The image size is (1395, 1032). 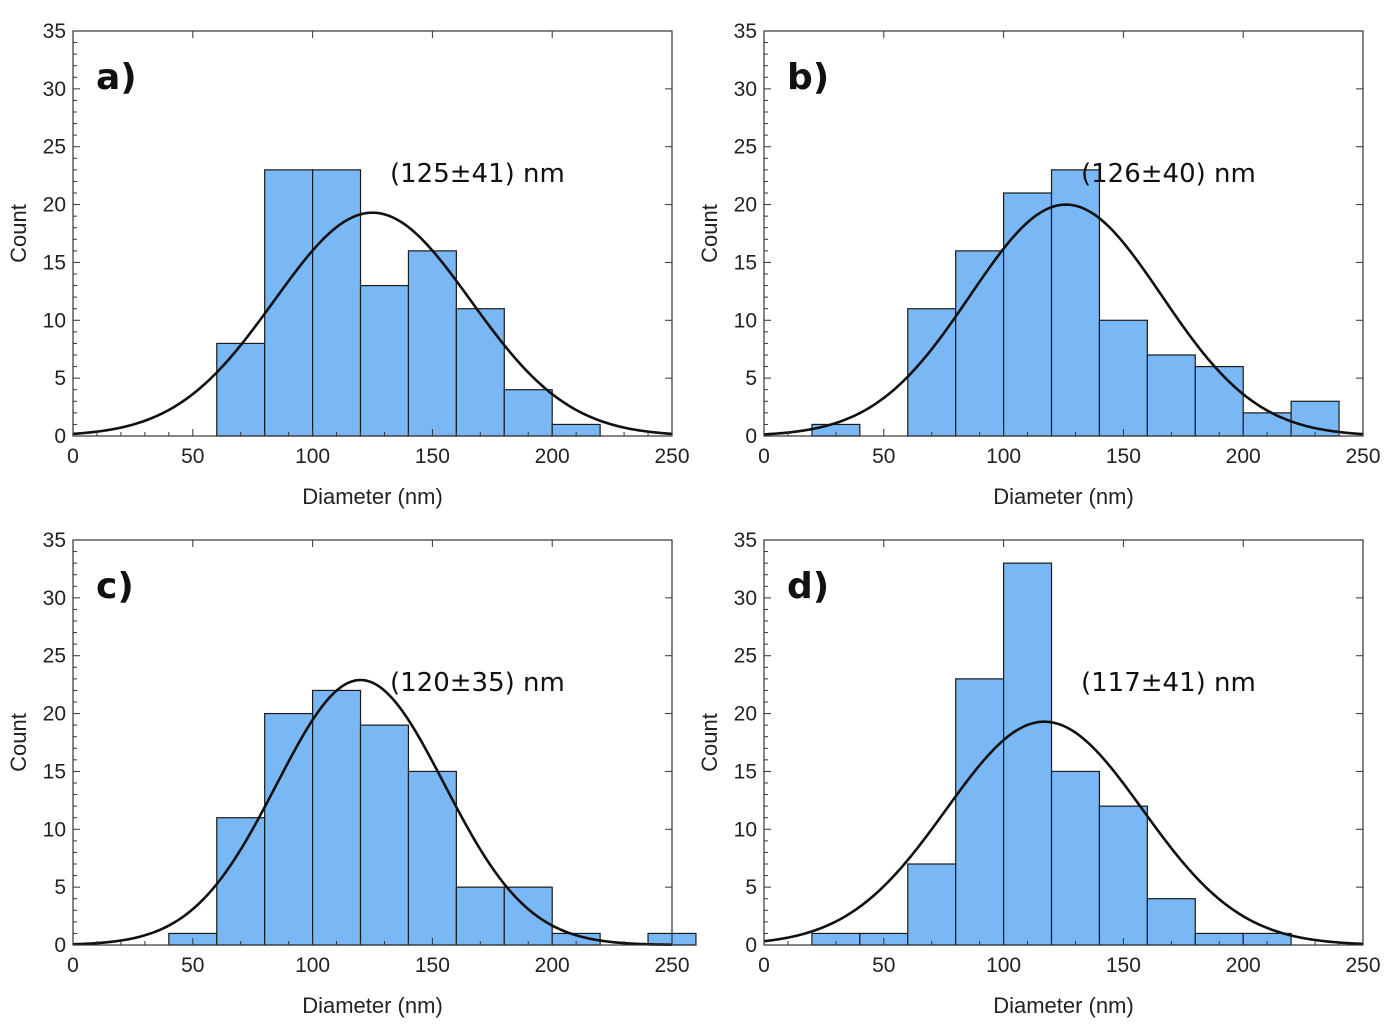 I want to click on panel-label: a), so click(x=116, y=77).